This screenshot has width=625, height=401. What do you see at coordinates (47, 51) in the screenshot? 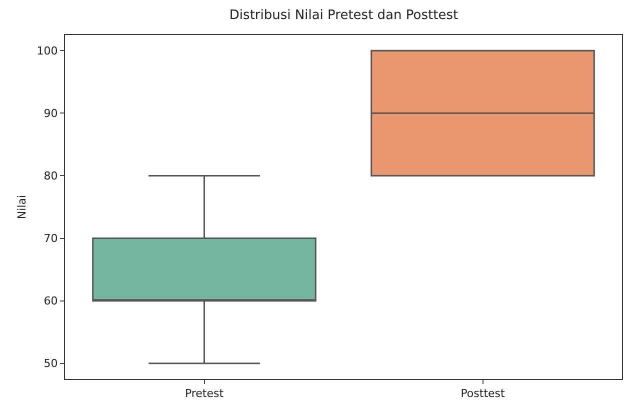
I see `y-tick-label: 100` at bounding box center [47, 51].